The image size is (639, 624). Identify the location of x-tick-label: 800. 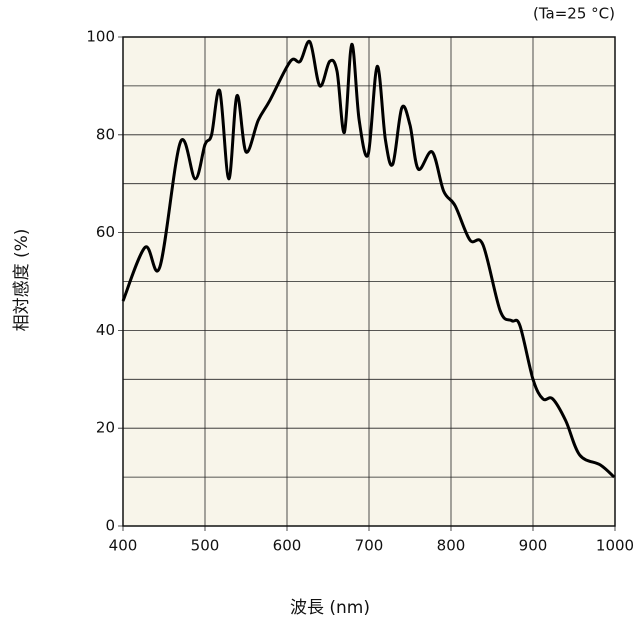
(451, 546).